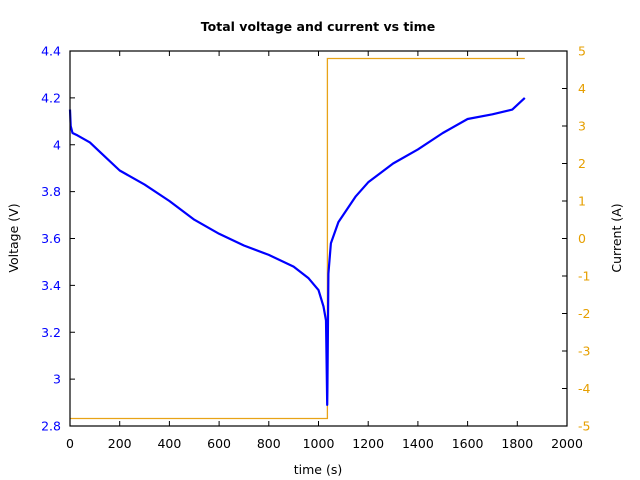  I want to click on y-tick-label: 4.2, so click(51, 97).